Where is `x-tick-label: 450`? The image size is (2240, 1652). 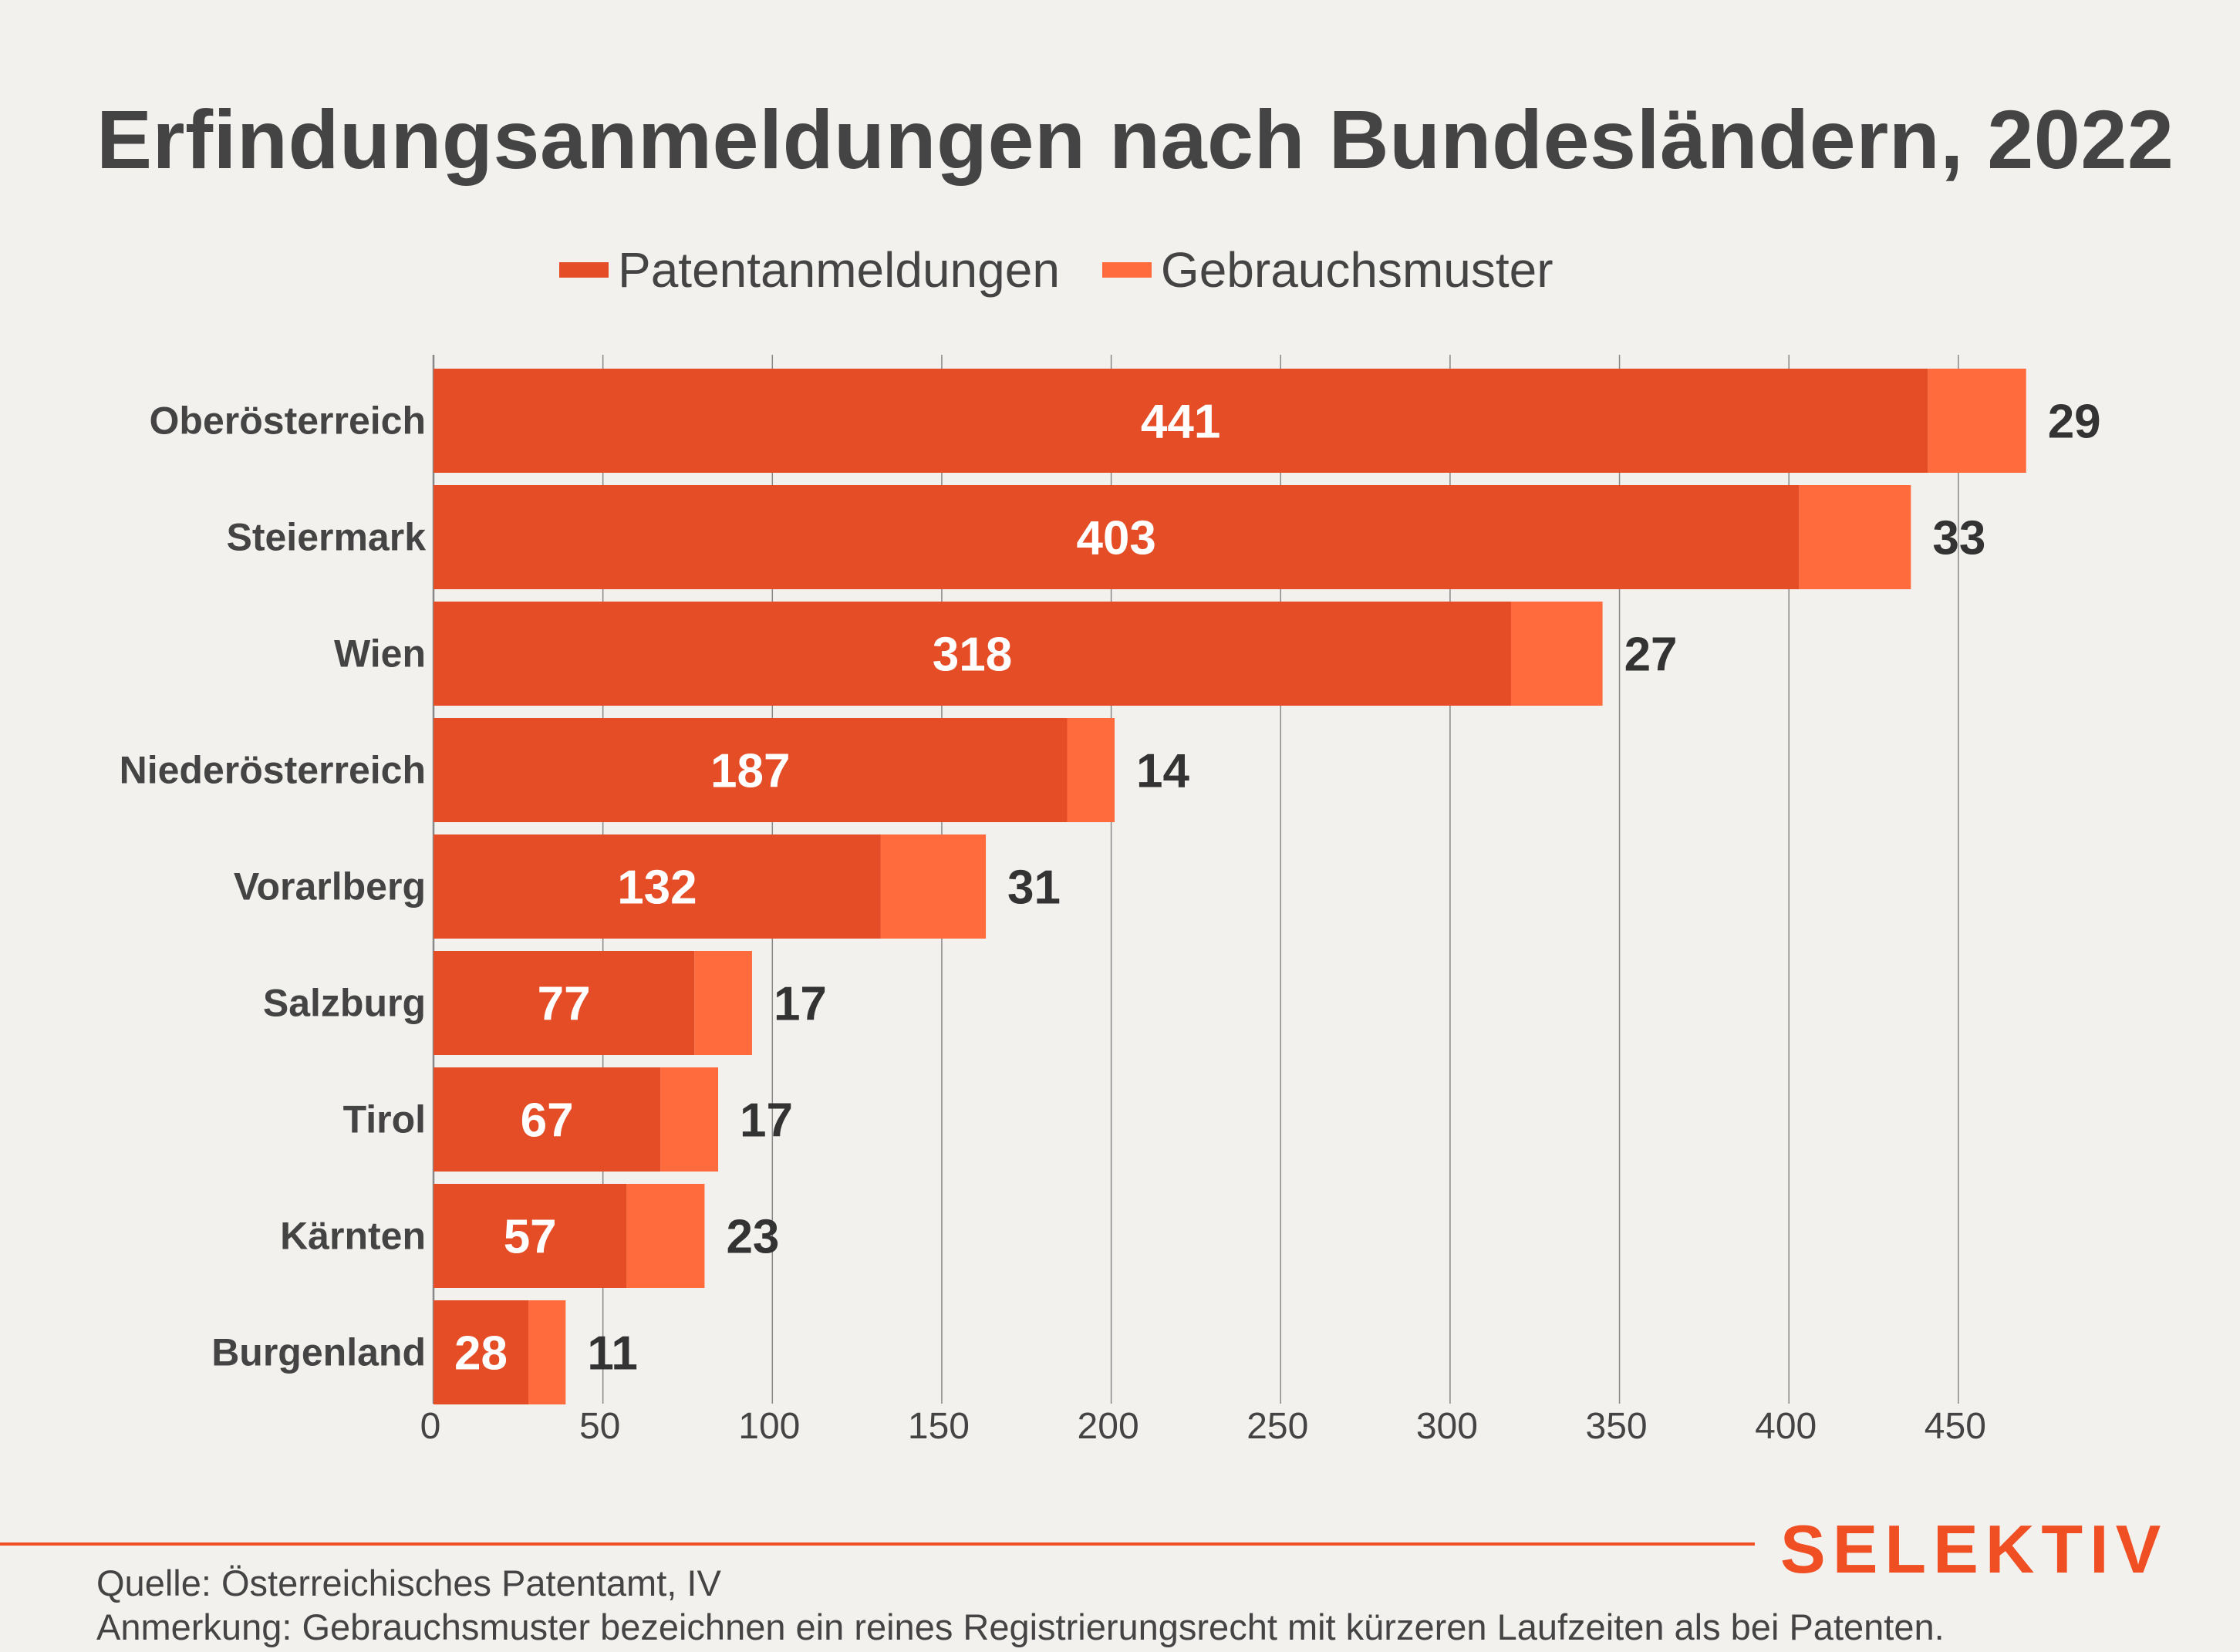 x-tick-label: 450 is located at coordinates (1956, 1426).